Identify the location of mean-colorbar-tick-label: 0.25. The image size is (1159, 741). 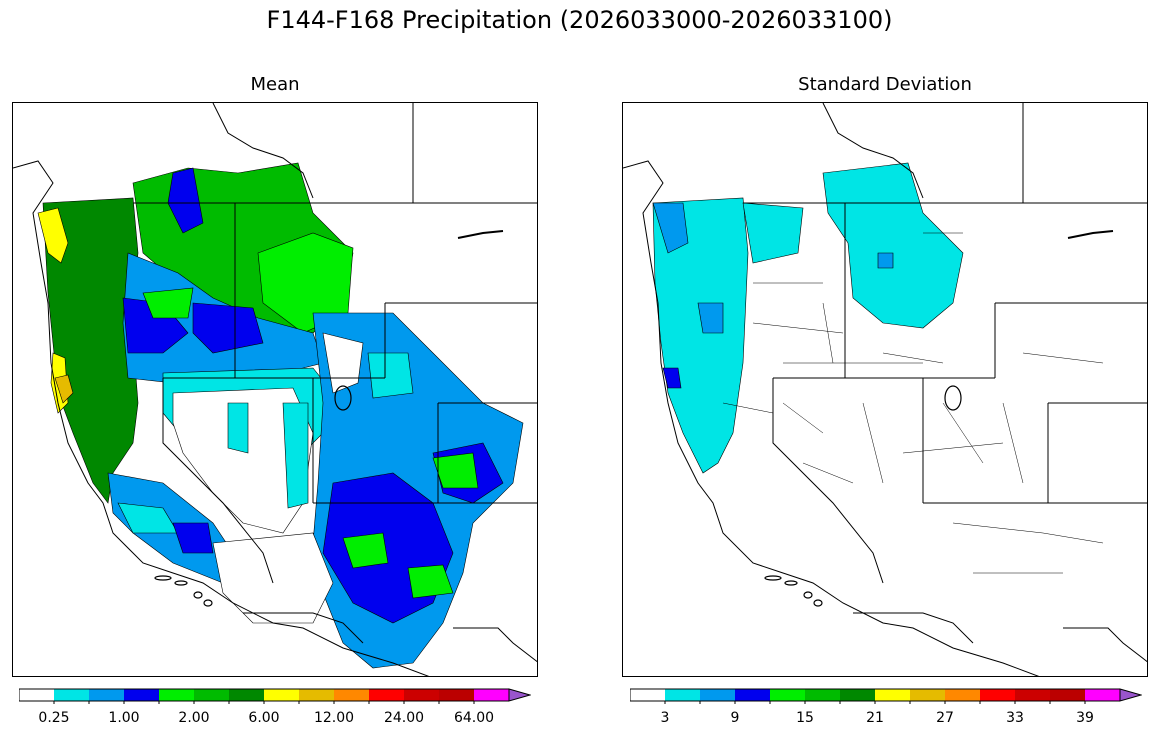
(54, 718).